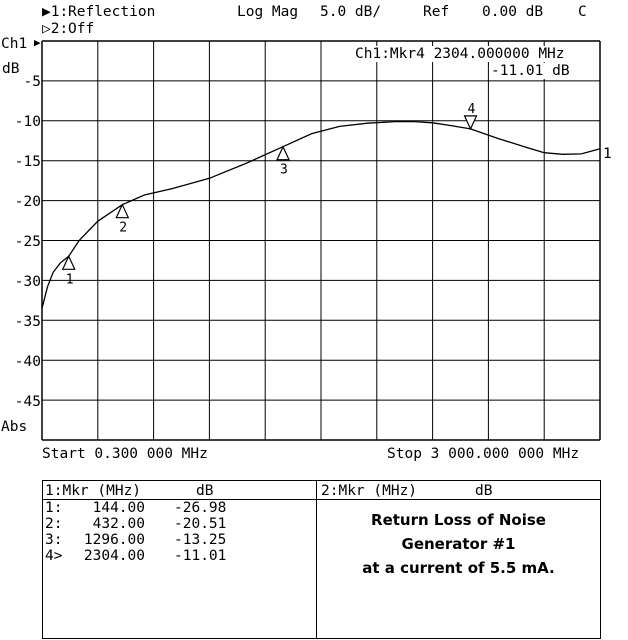 Image resolution: width=628 pixels, height=640 pixels. What do you see at coordinates (81, 29) in the screenshot?
I see `channel2-measurement: Off` at bounding box center [81, 29].